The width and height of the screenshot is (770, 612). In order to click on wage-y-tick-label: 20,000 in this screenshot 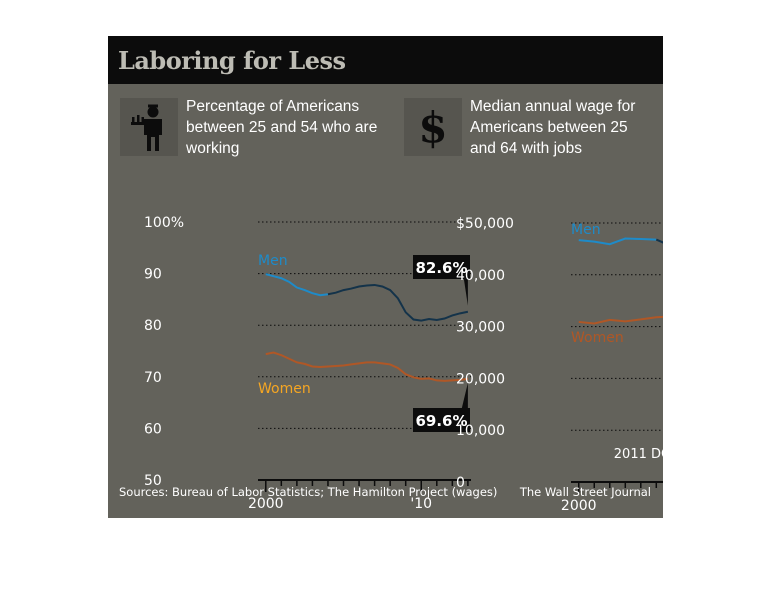, I will do `click(480, 379)`.